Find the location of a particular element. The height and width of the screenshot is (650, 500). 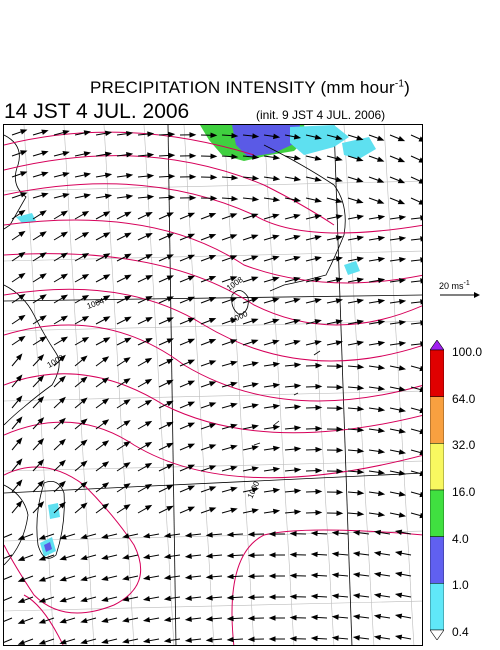

isobar-label: 1004 is located at coordinates (96, 303).